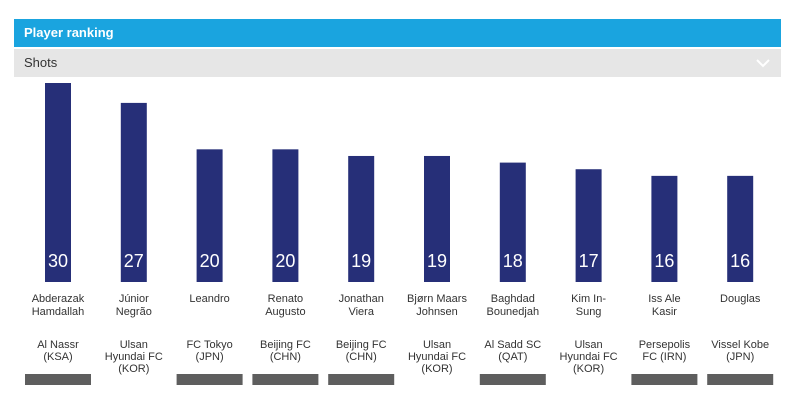  What do you see at coordinates (740, 299) in the screenshot?
I see `player-name-label: Douglas` at bounding box center [740, 299].